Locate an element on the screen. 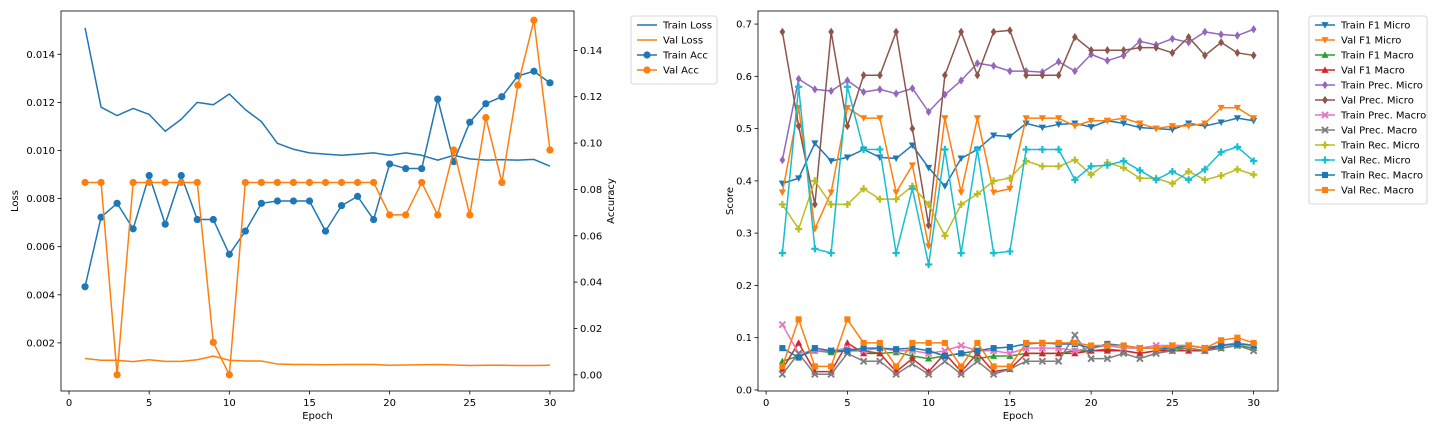 The width and height of the screenshot is (1440, 432). x-tick-label: 15 is located at coordinates (309, 403).